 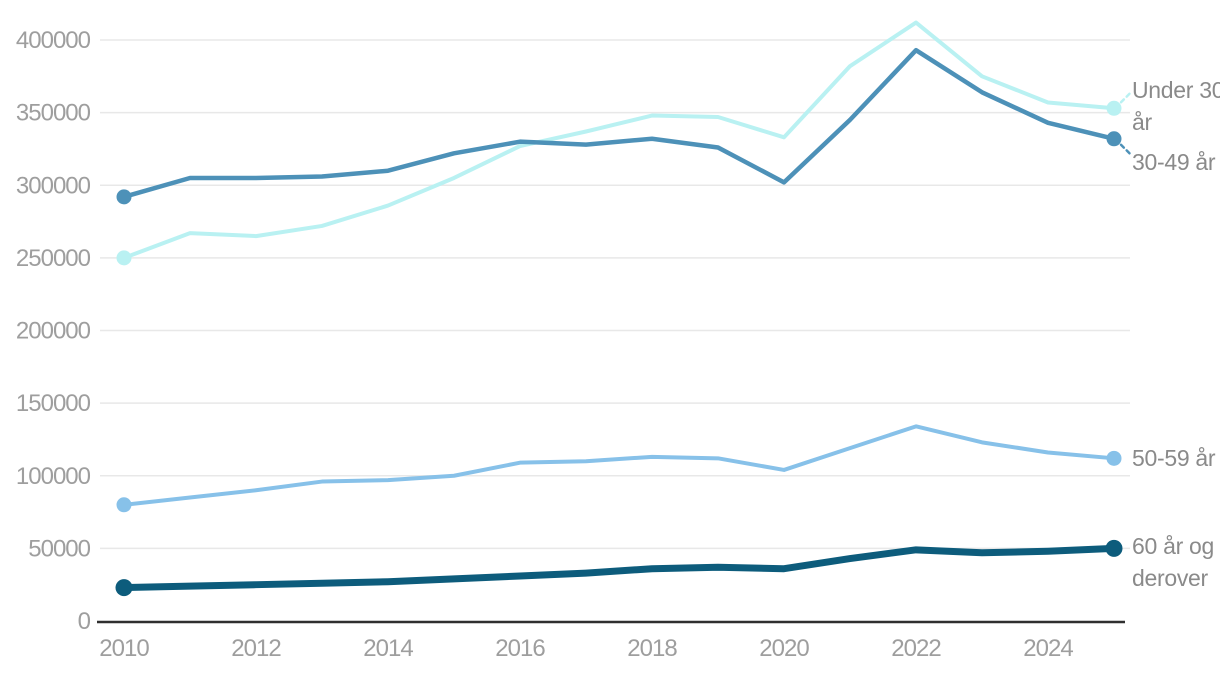 I want to click on series-start-dot-30-49-r, so click(x=124, y=197).